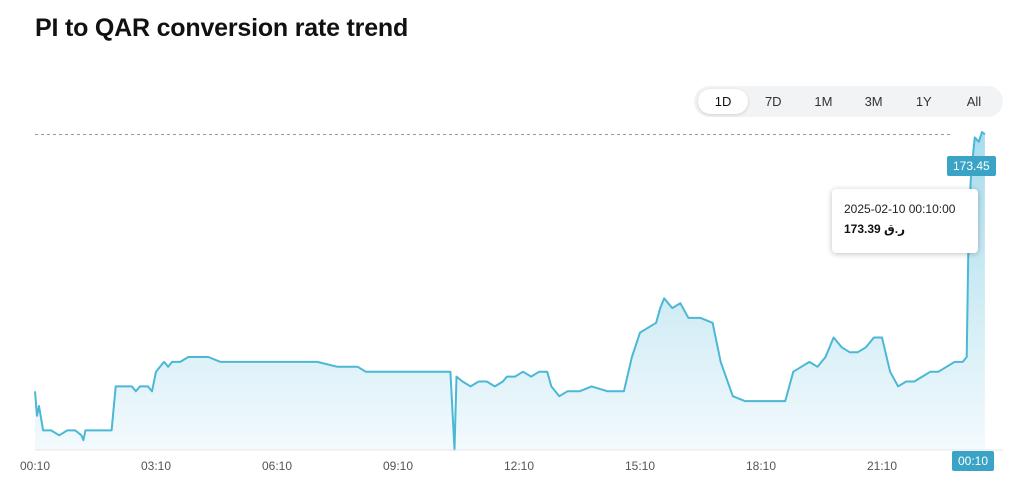  I want to click on tooltip-date: 2025-02-10 00:10:00, so click(900, 209).